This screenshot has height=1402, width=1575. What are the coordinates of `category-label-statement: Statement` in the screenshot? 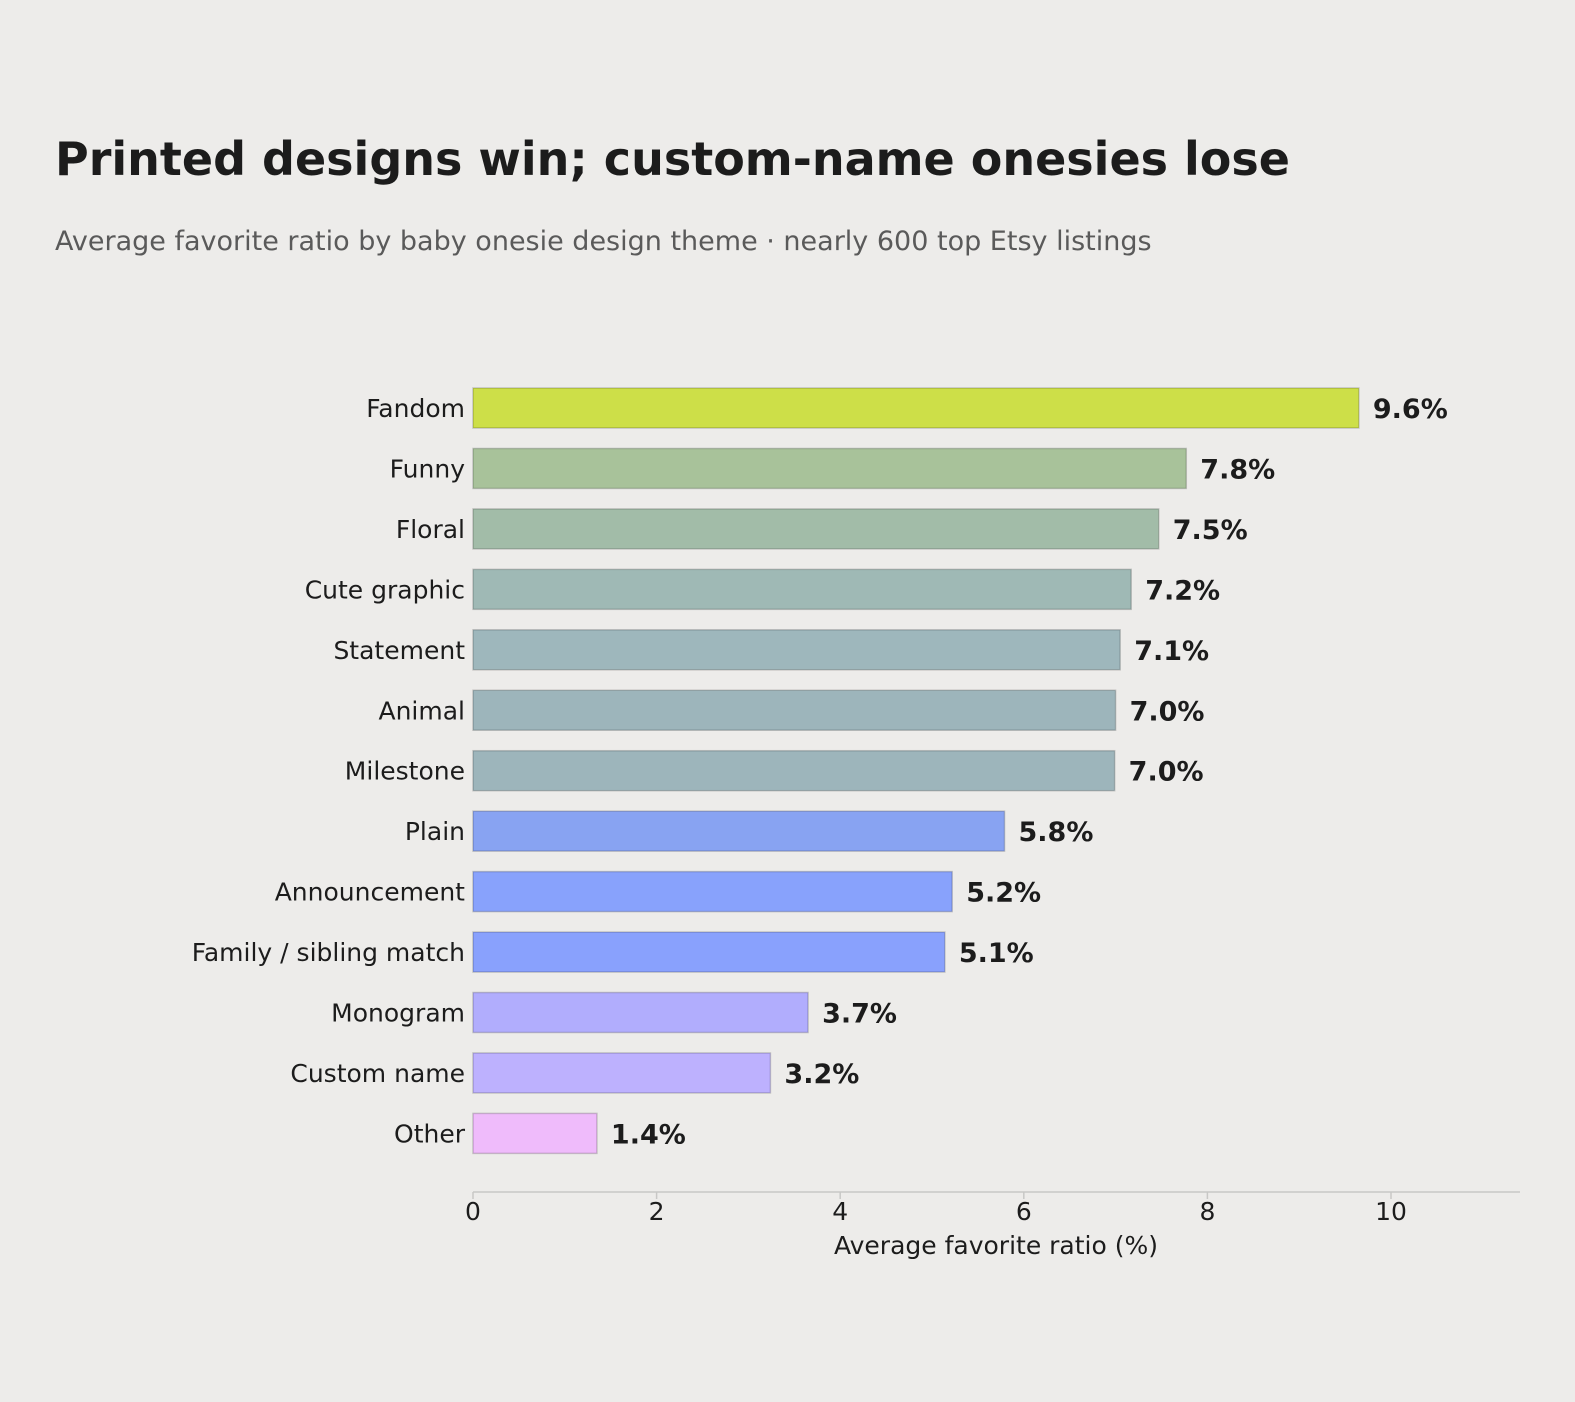 It's located at (399, 650).